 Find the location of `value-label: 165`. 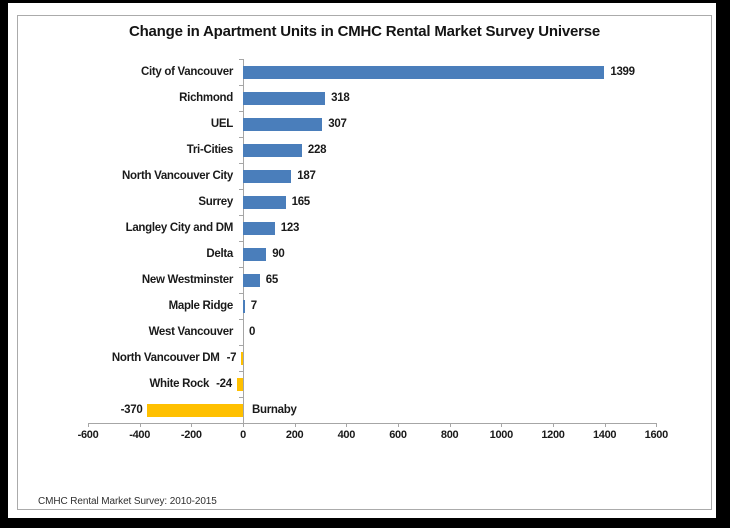

value-label: 165 is located at coordinates (301, 202).